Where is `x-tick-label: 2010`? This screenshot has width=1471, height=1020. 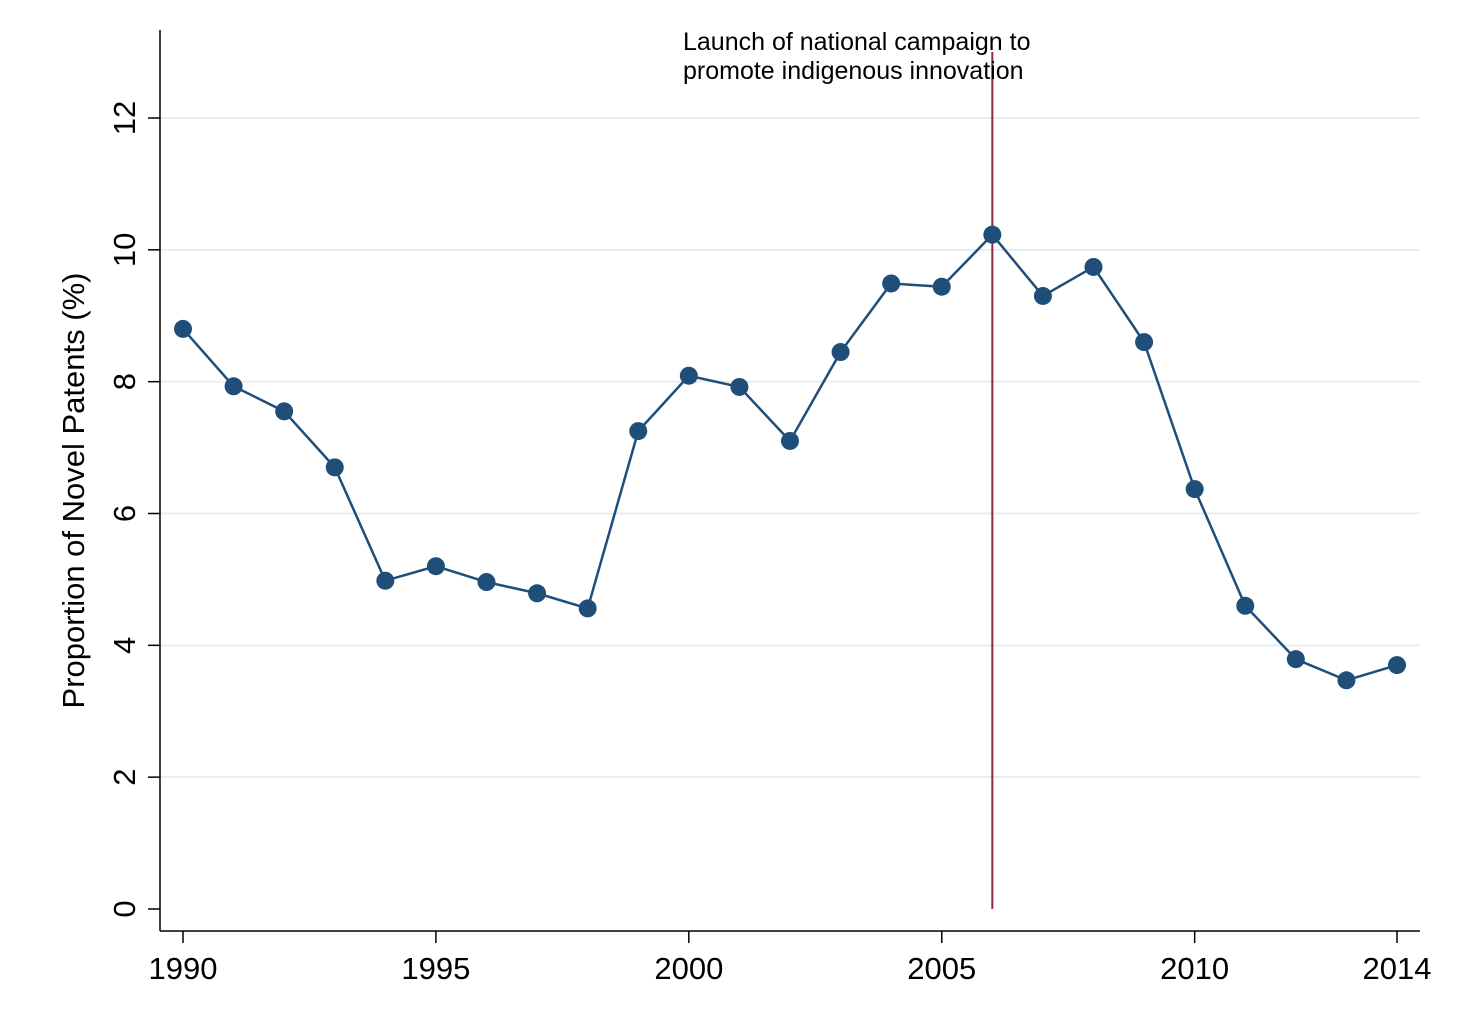 x-tick-label: 2010 is located at coordinates (1194, 968).